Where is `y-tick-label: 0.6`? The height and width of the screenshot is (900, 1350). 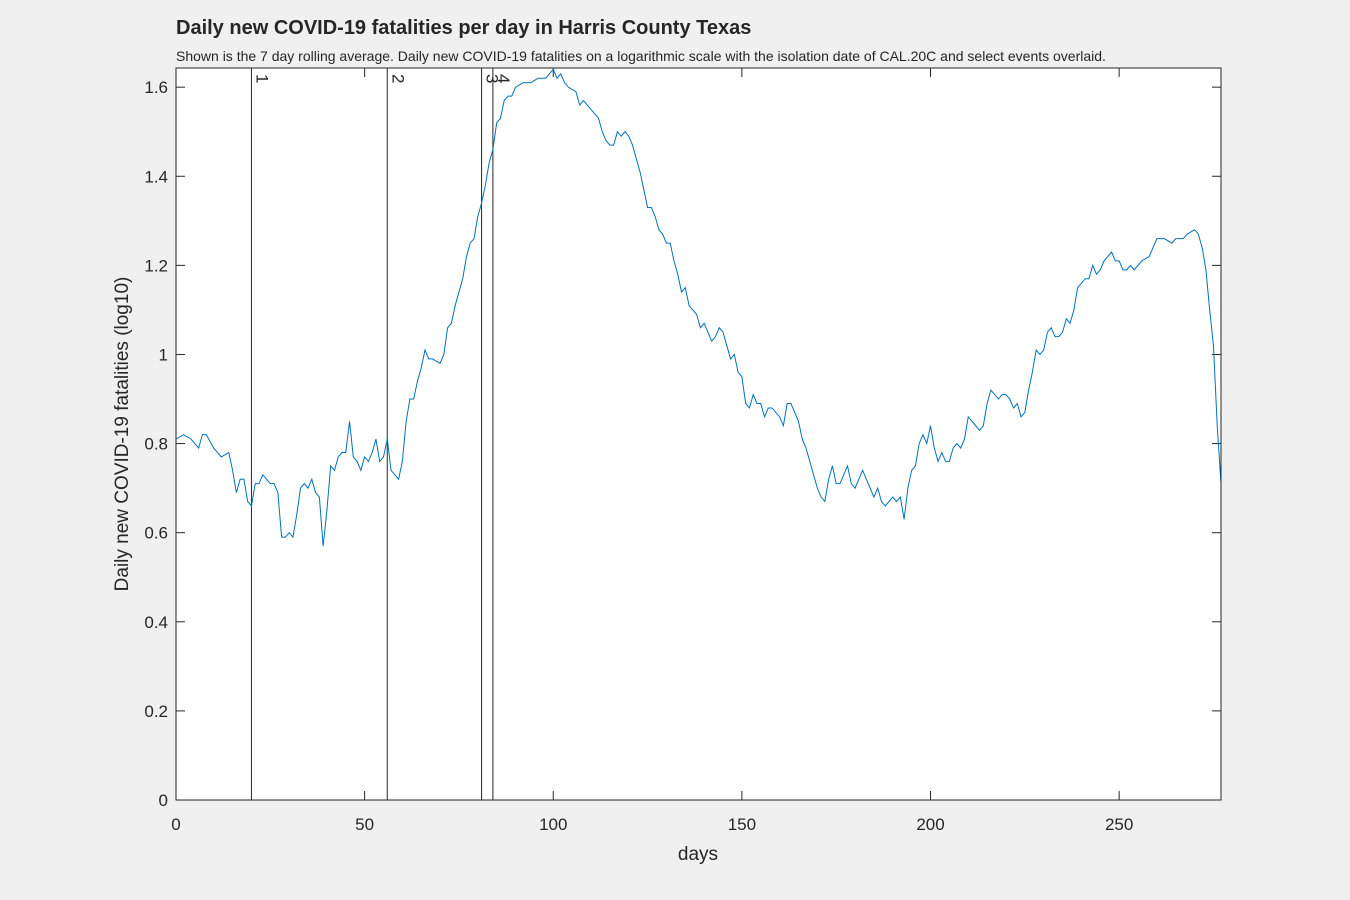
y-tick-label: 0.6 is located at coordinates (156, 533).